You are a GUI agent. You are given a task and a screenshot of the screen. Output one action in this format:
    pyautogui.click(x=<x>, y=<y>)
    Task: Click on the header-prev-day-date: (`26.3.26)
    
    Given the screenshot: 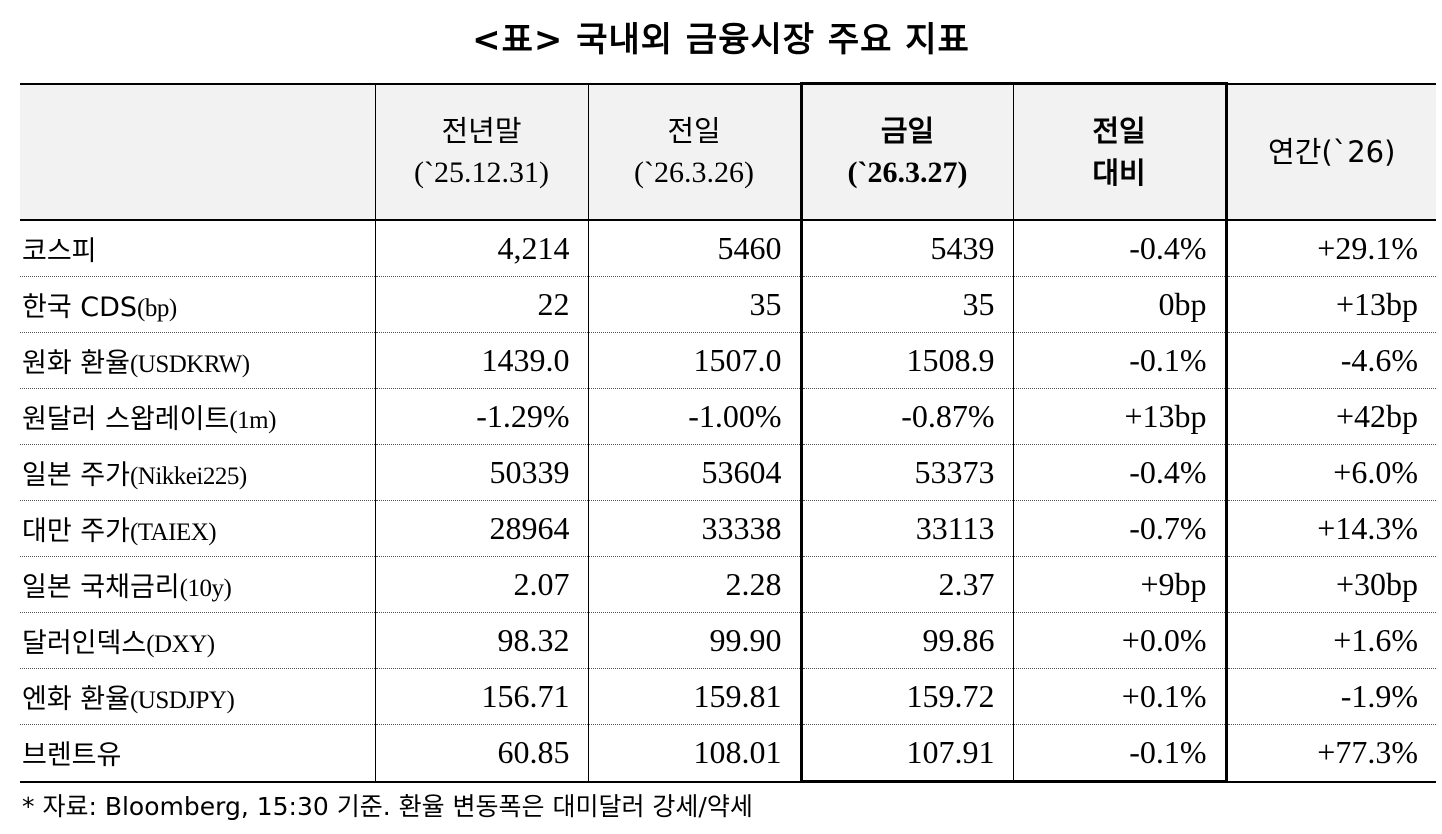 What is the action you would take?
    pyautogui.click(x=694, y=172)
    